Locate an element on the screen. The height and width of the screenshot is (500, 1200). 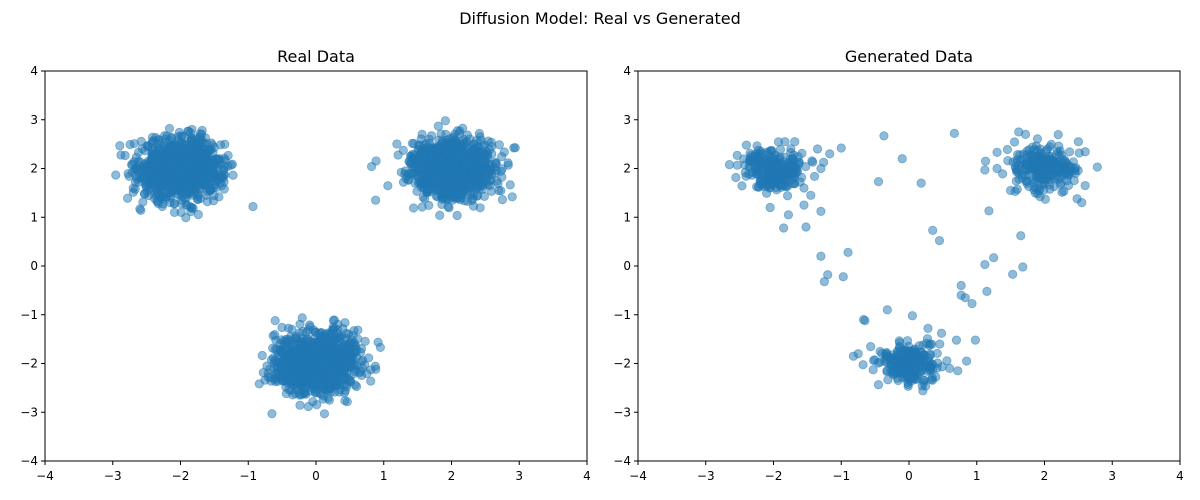
generated-data-y-tick-label: 3 is located at coordinates (627, 120).